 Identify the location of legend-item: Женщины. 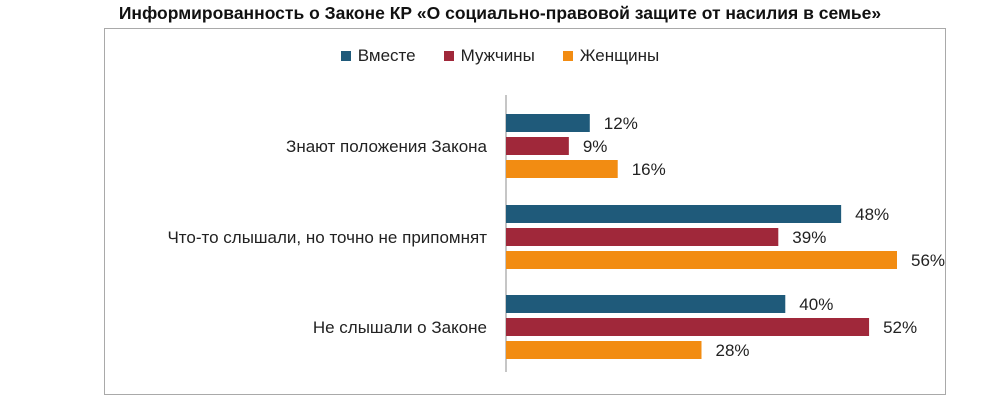
(611, 56).